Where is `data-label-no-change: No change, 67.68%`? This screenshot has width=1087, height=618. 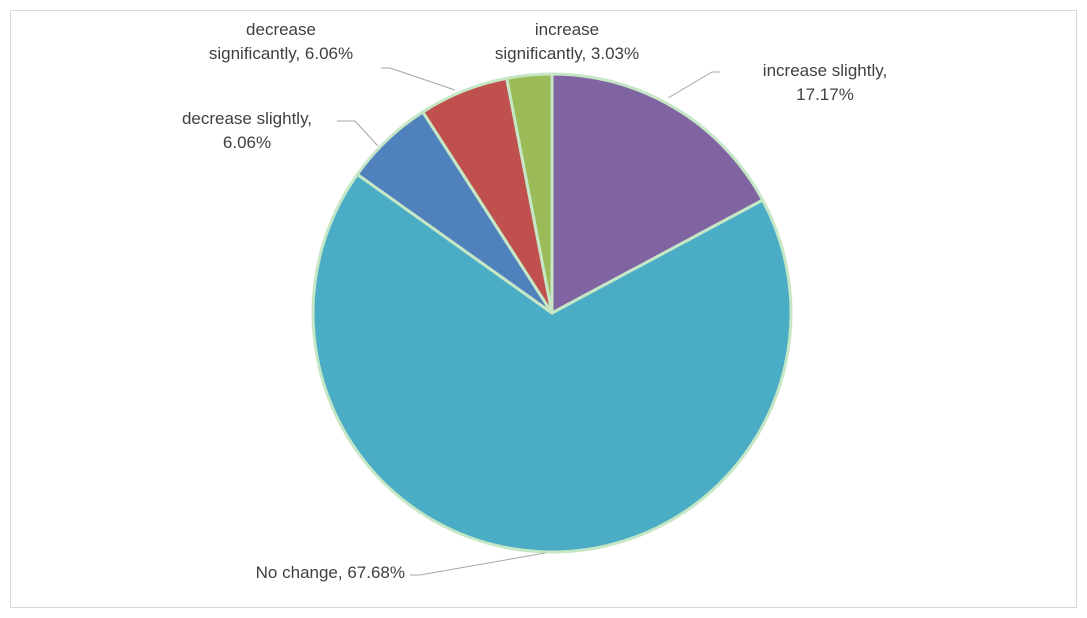
data-label-no-change: No change, 67.68% is located at coordinates (330, 572).